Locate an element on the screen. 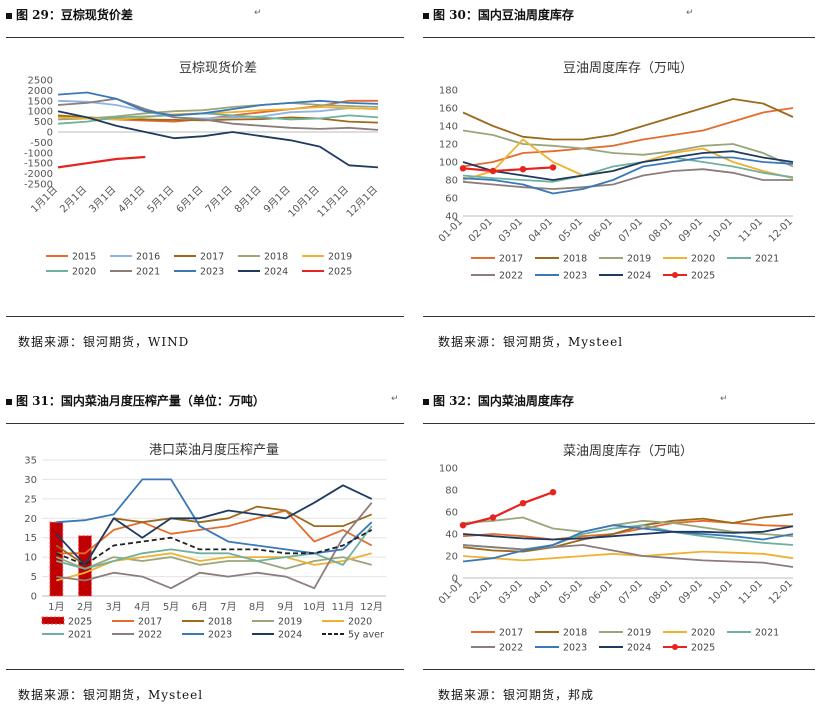 The image size is (823, 713). panel-31-bottom-rule is located at coordinates (205, 669).